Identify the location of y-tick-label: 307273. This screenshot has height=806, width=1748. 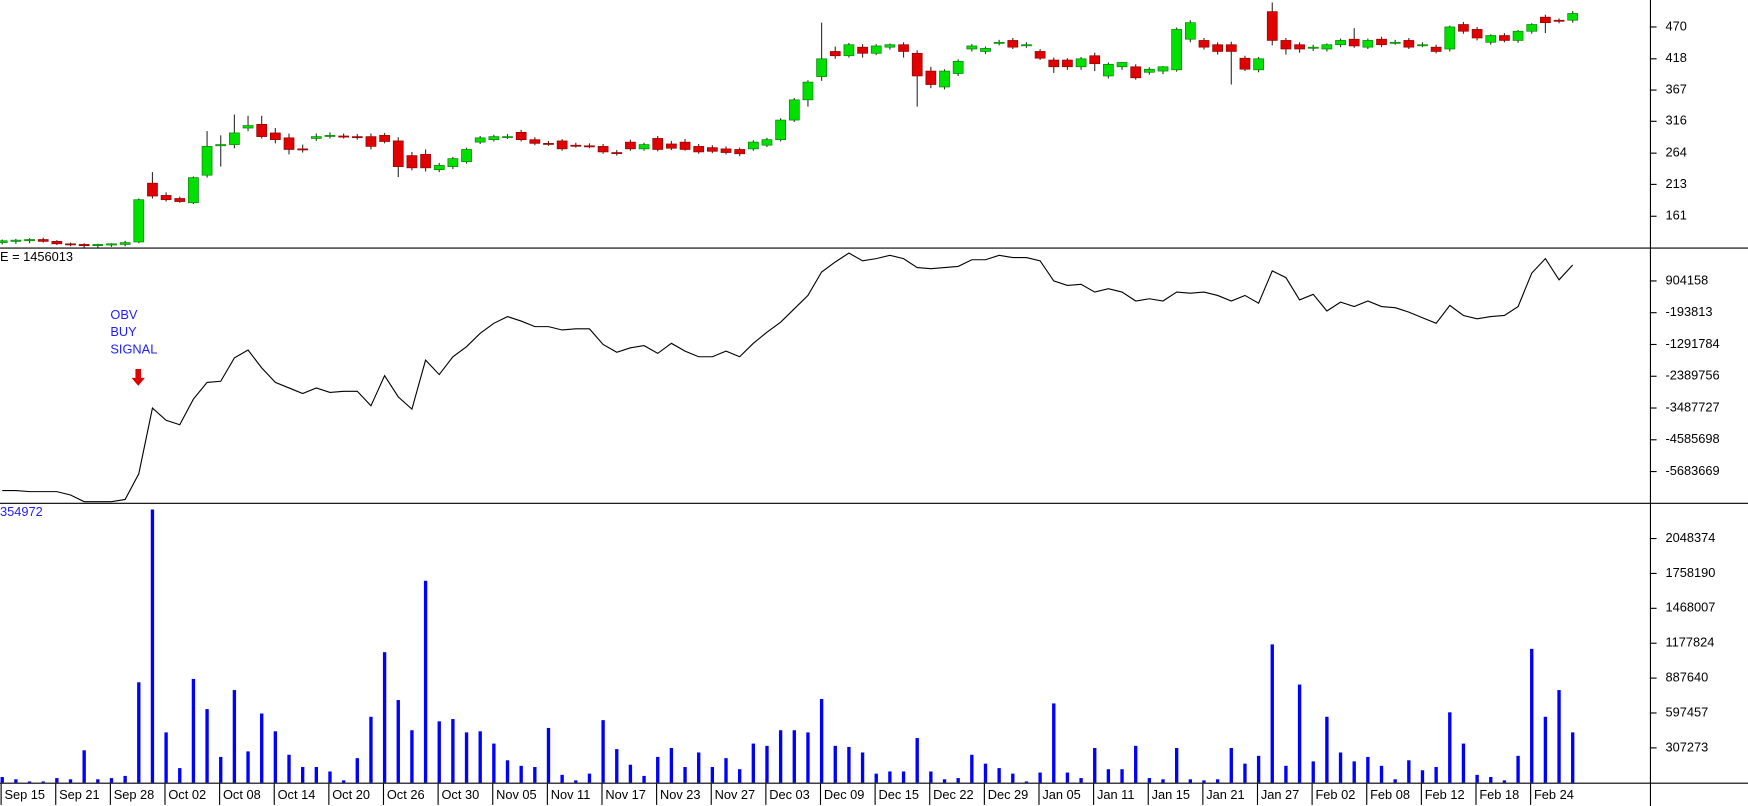
(1687, 746).